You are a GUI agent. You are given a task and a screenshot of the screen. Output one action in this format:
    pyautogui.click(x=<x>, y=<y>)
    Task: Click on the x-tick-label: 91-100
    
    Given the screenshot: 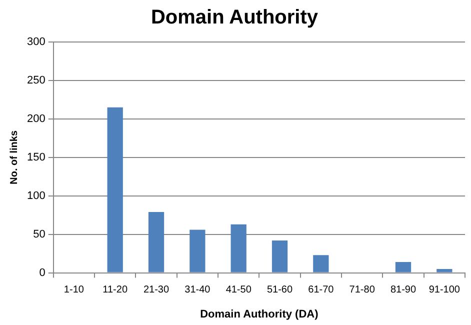 What is the action you would take?
    pyautogui.click(x=444, y=290)
    